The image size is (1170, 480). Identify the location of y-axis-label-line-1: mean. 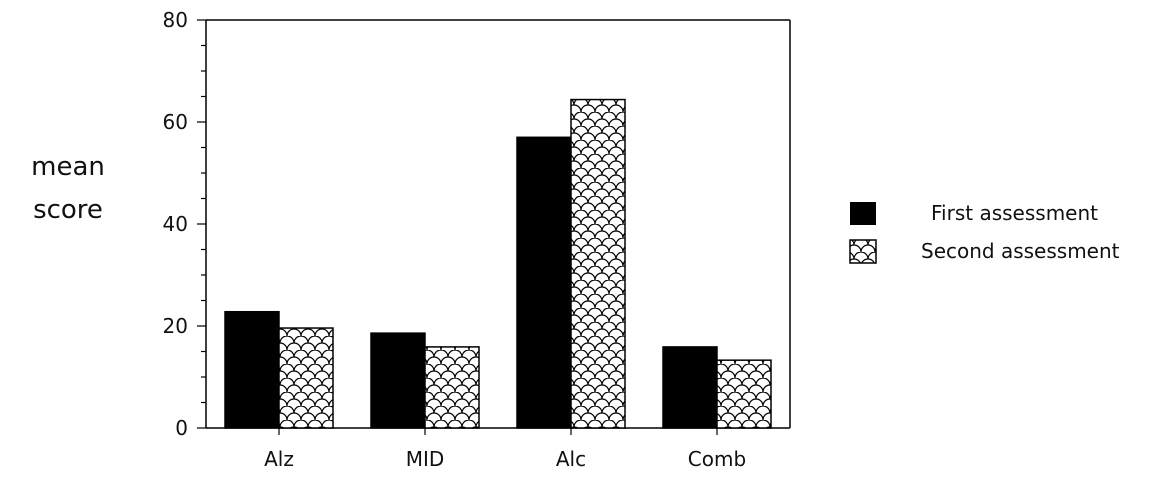
(68, 167).